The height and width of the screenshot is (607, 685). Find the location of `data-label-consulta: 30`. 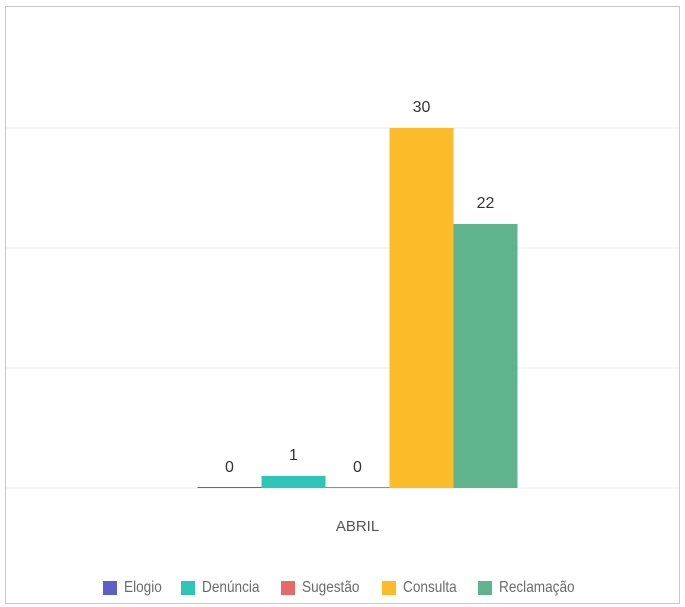

data-label-consulta: 30 is located at coordinates (422, 107).